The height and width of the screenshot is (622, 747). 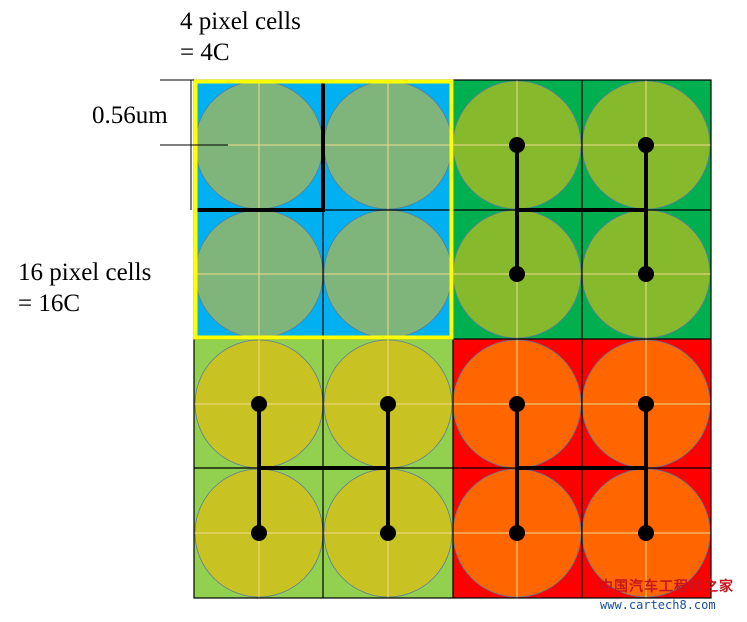 What do you see at coordinates (130, 115) in the screenshot?
I see `pixel-pitch-label: 0.56um` at bounding box center [130, 115].